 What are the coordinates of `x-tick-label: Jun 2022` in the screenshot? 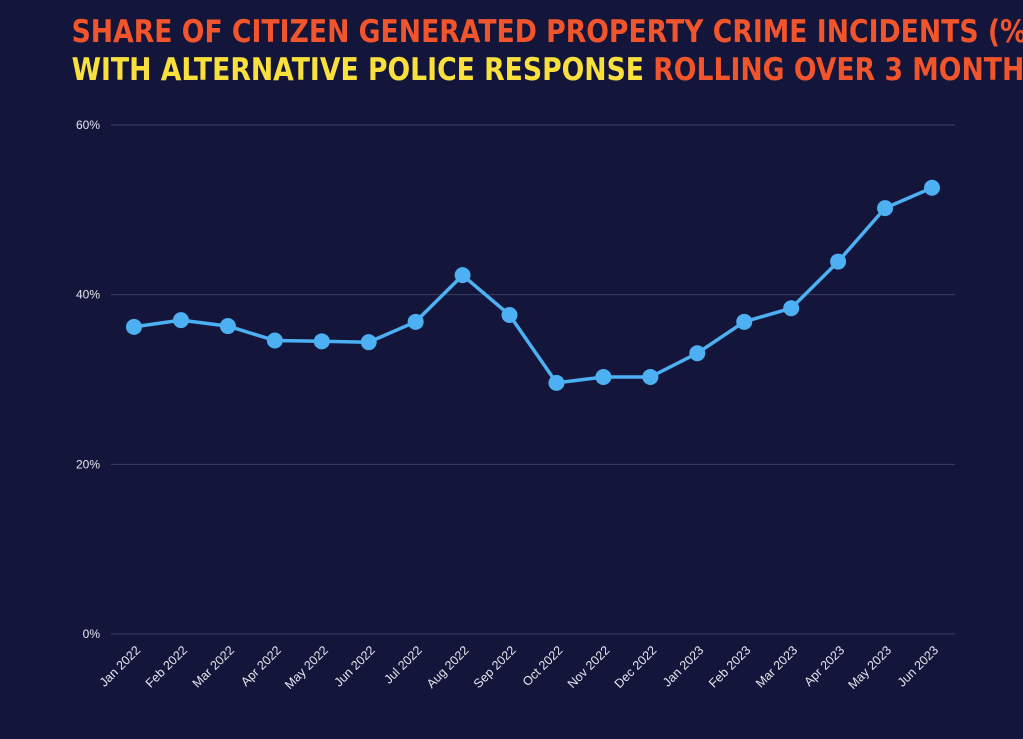 It's located at (355, 666).